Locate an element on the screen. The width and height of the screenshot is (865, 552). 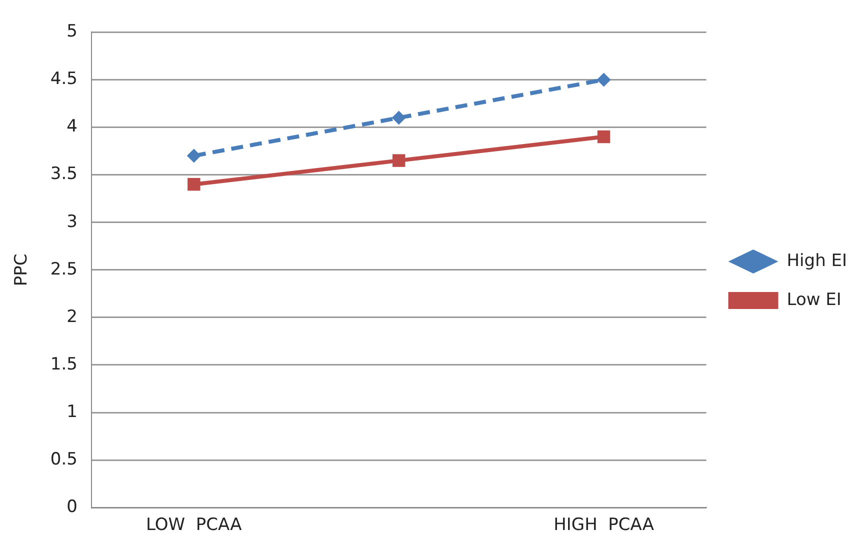
y-tick-label: 2.5 is located at coordinates (64, 269).